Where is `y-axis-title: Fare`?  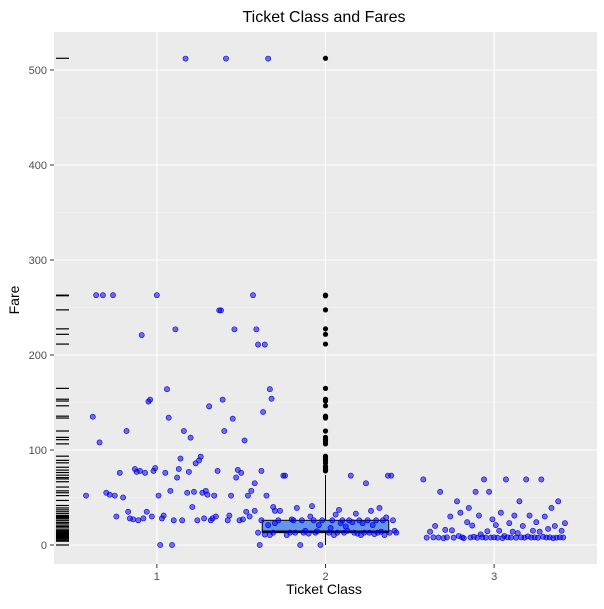 y-axis-title: Fare is located at coordinates (14, 299).